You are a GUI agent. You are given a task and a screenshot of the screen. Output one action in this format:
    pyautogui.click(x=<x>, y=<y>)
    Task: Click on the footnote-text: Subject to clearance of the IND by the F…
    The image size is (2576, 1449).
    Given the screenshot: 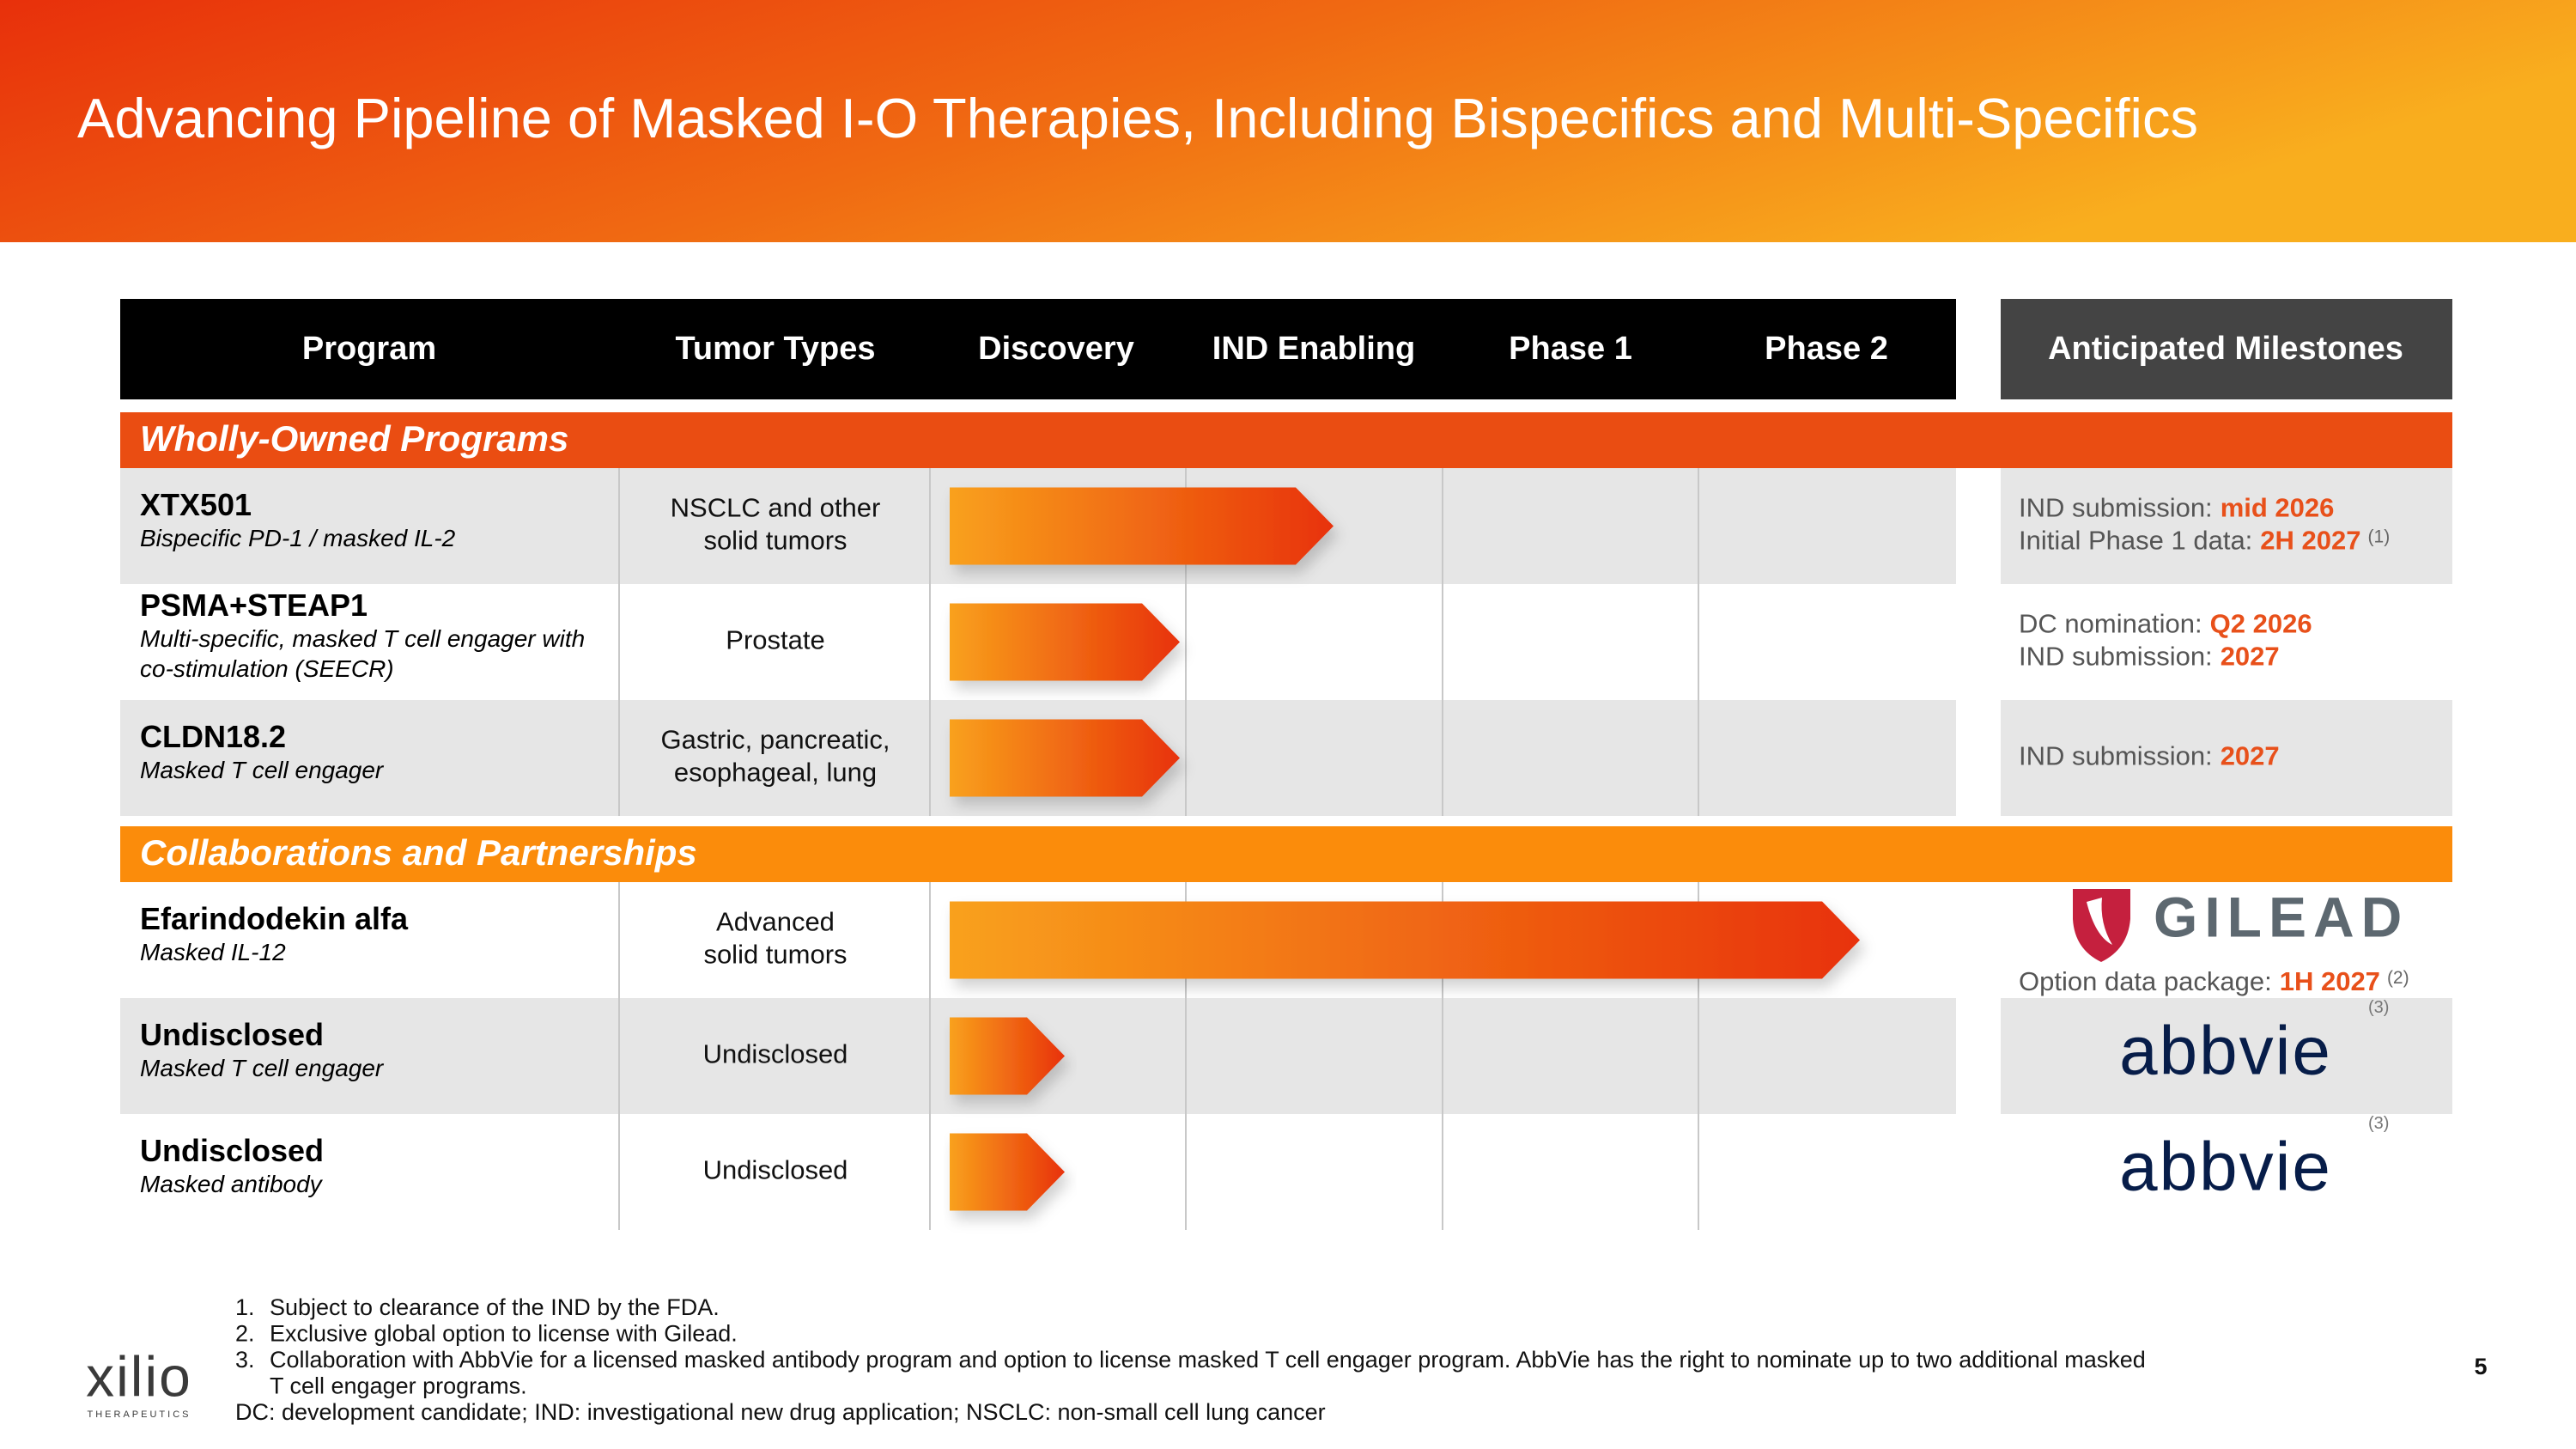 What is the action you would take?
    pyautogui.click(x=495, y=1307)
    